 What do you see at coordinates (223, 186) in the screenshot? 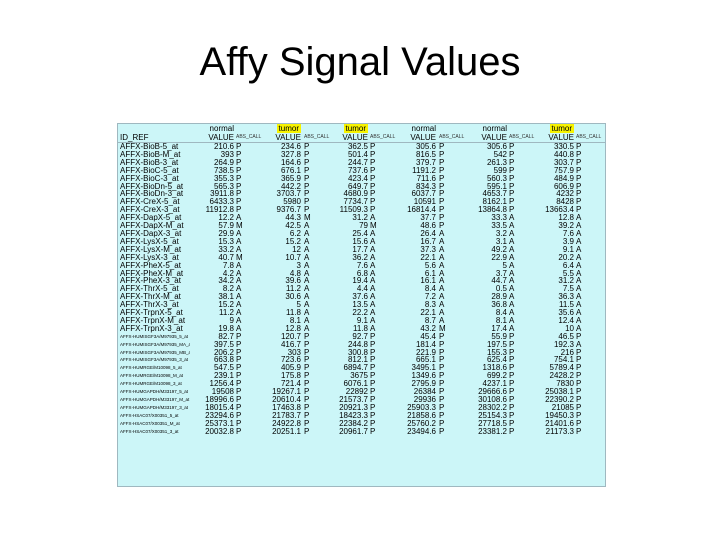
I see `signal-value-cell: 565.3` at bounding box center [223, 186].